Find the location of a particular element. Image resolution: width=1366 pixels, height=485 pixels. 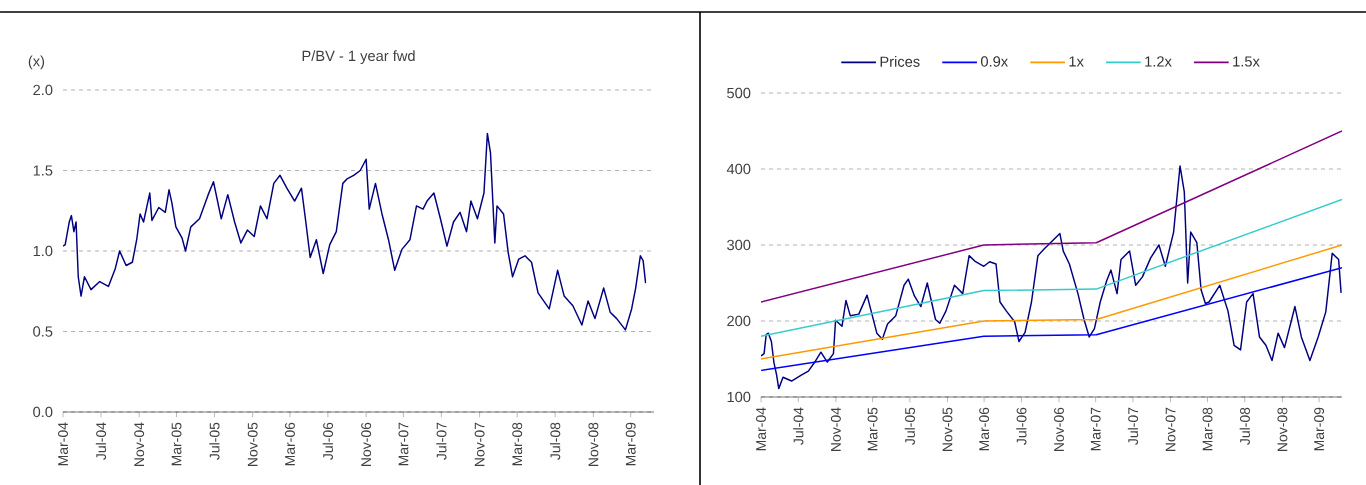

y-tick-label: 0.0 is located at coordinates (43, 412).